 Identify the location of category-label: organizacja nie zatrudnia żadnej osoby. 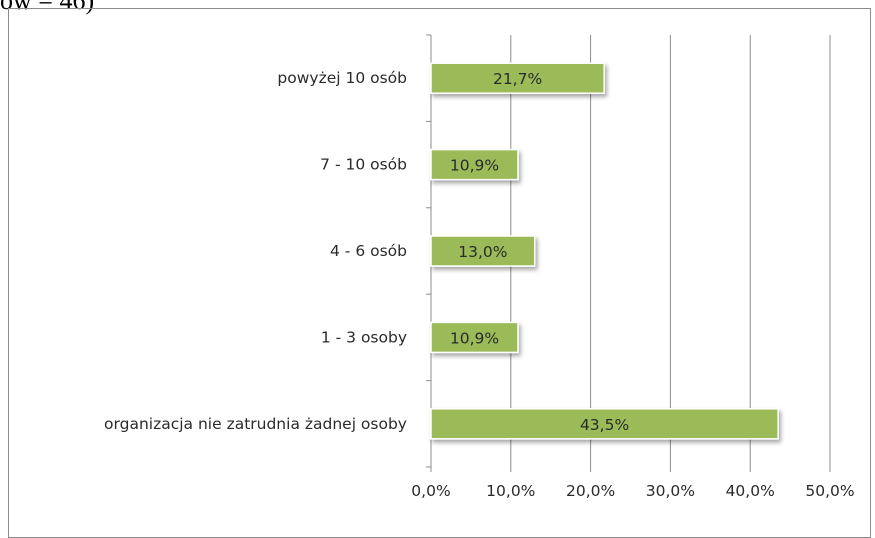
(255, 424).